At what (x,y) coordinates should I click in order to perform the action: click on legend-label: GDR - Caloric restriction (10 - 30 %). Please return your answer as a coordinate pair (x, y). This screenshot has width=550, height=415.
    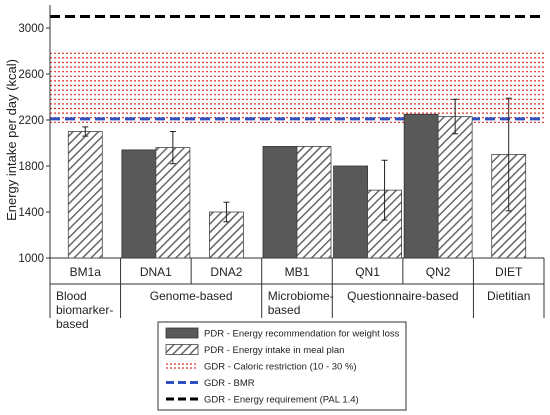
    Looking at the image, I should click on (280, 367).